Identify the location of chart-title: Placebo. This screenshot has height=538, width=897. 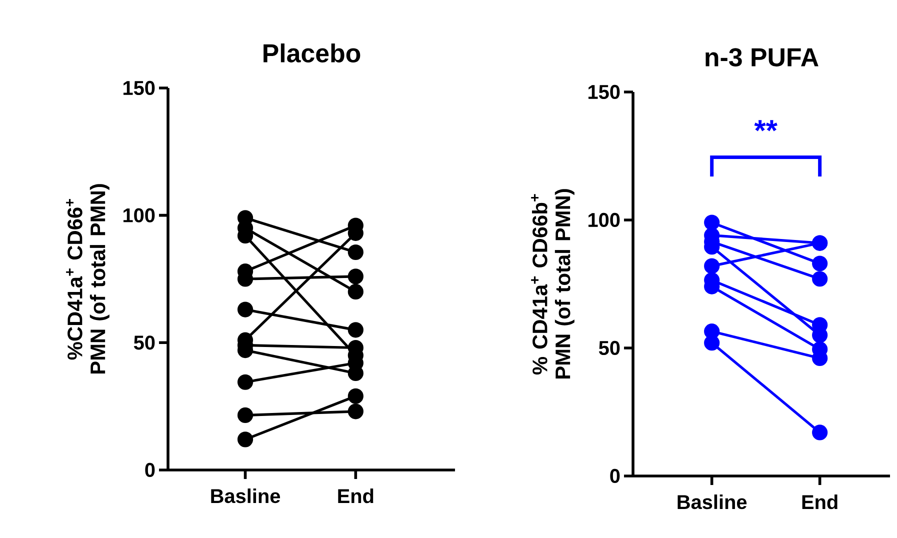
(312, 52).